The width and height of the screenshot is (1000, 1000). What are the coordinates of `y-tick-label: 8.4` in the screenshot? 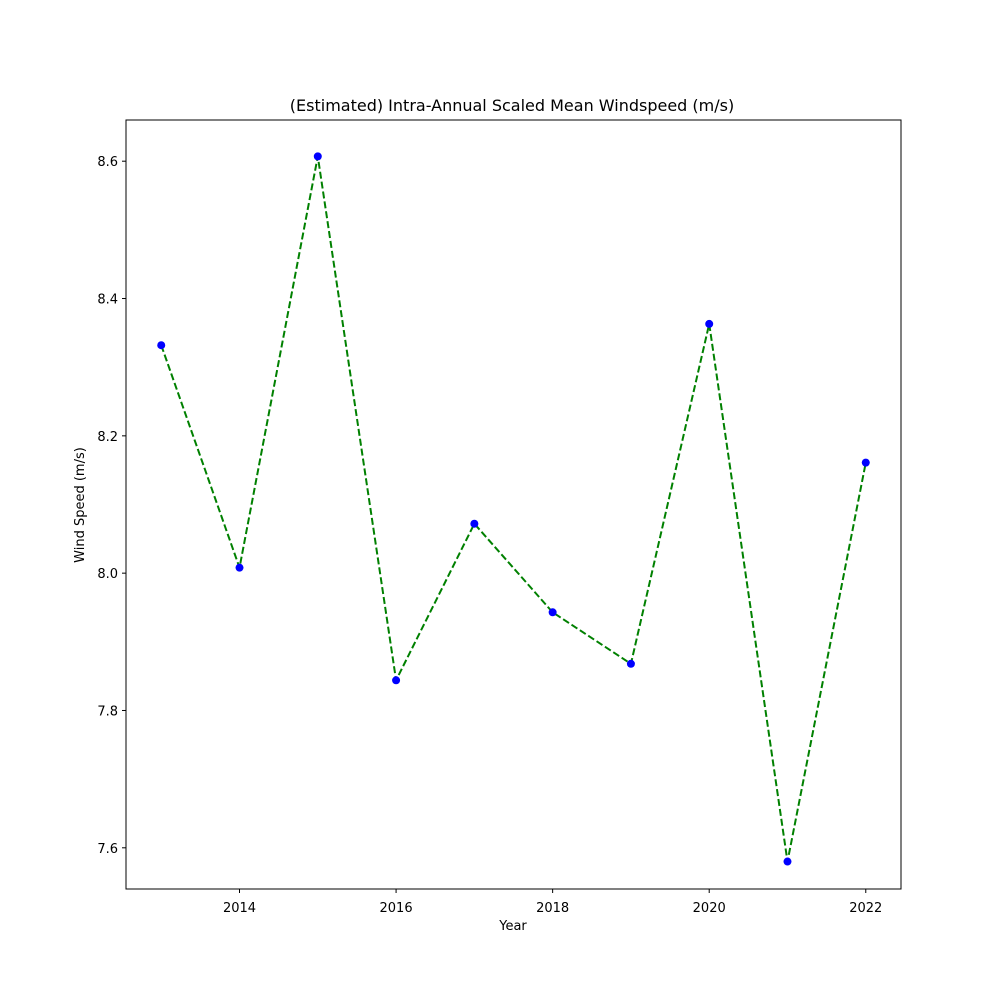 It's located at (107, 300).